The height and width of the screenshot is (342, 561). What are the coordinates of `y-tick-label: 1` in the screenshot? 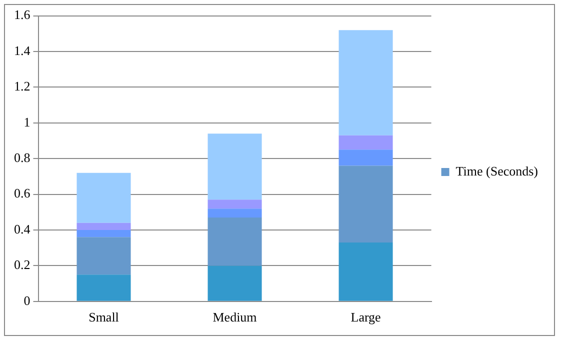 It's located at (27, 122).